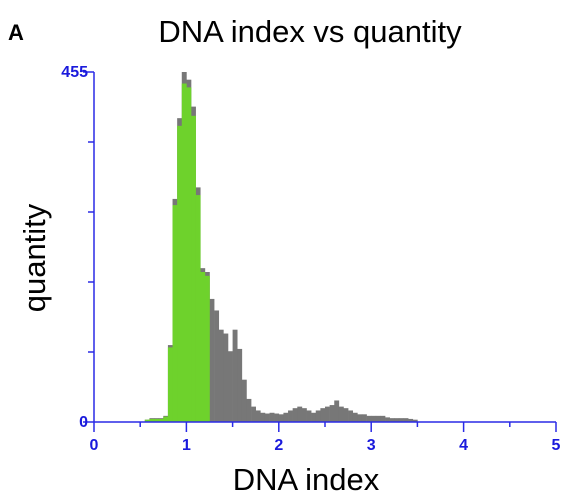 Image resolution: width=564 pixels, height=500 pixels. Describe the element at coordinates (186, 445) in the screenshot. I see `x-tick-label: 1` at that location.